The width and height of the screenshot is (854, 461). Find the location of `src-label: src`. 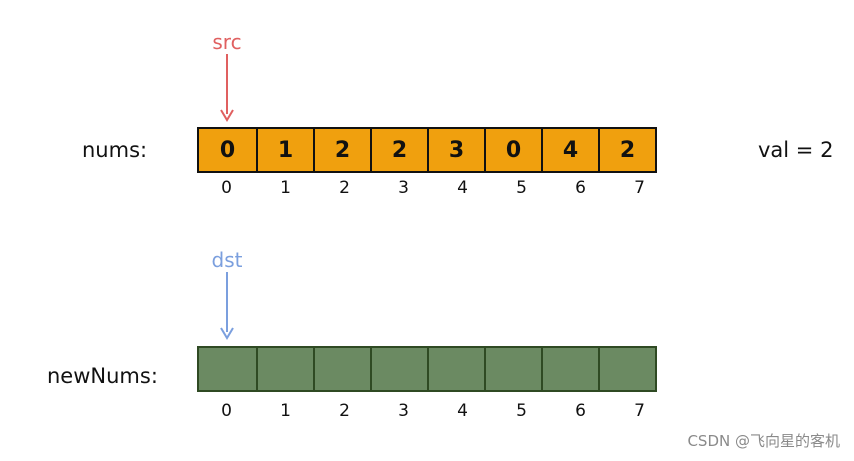

src-label: src is located at coordinates (227, 42).